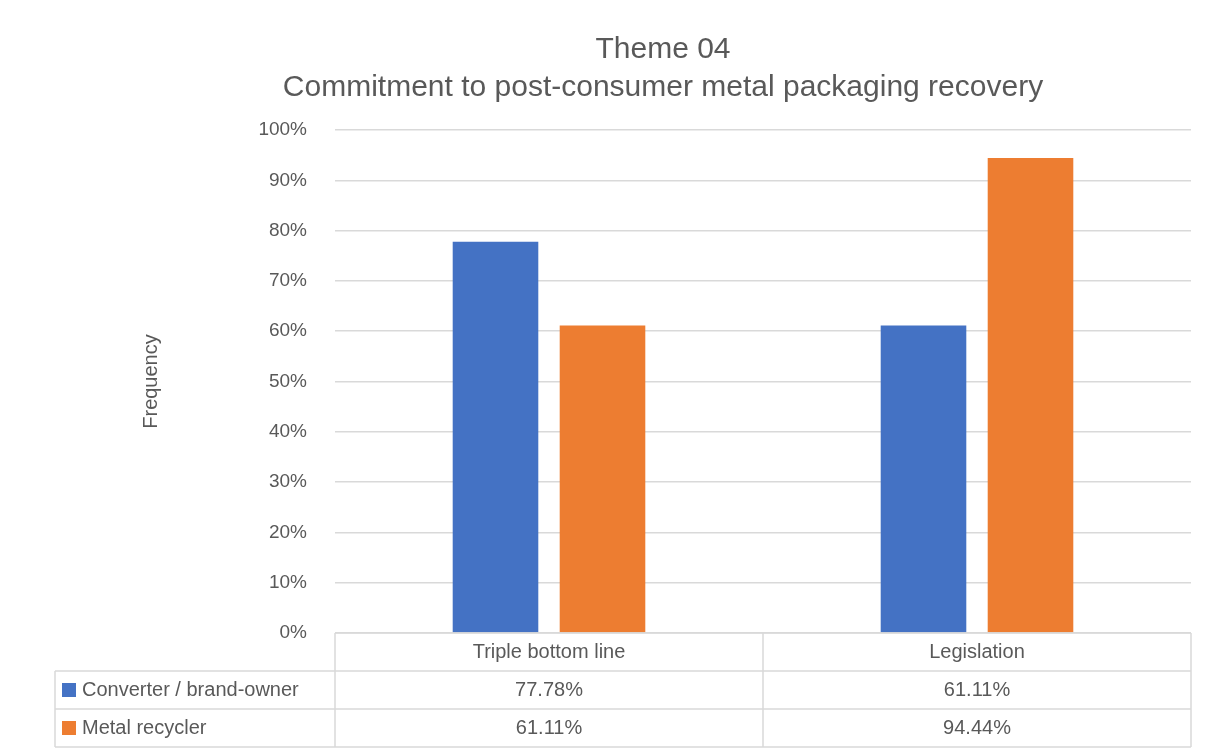  I want to click on chart-title: Theme 04, so click(663, 48).